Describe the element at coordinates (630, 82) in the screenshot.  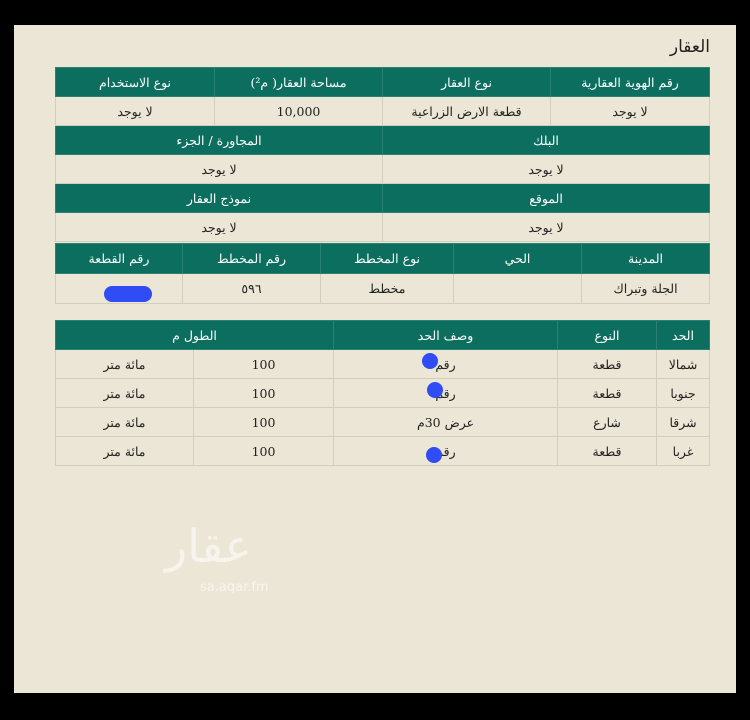
I see `header-cell: رقم الهوية العقارية` at that location.